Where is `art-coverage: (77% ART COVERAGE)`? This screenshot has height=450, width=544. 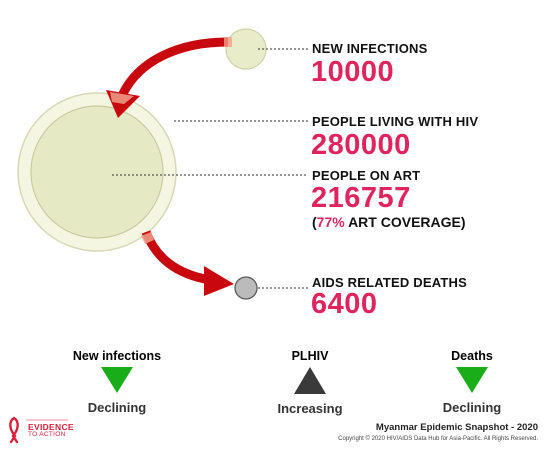 art-coverage: (77% ART COVERAGE) is located at coordinates (389, 222).